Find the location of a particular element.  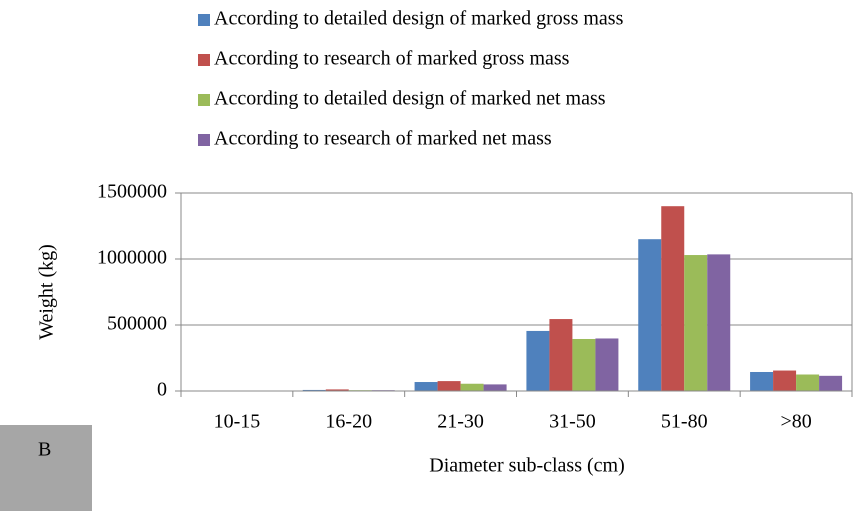

x-axis-label: Diameter sub-class (cm) is located at coordinates (526, 466).